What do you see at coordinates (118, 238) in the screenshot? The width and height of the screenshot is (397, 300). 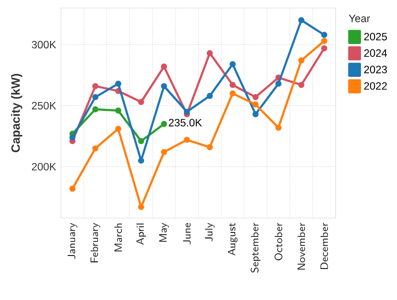 I see `x-tick-label: March` at bounding box center [118, 238].